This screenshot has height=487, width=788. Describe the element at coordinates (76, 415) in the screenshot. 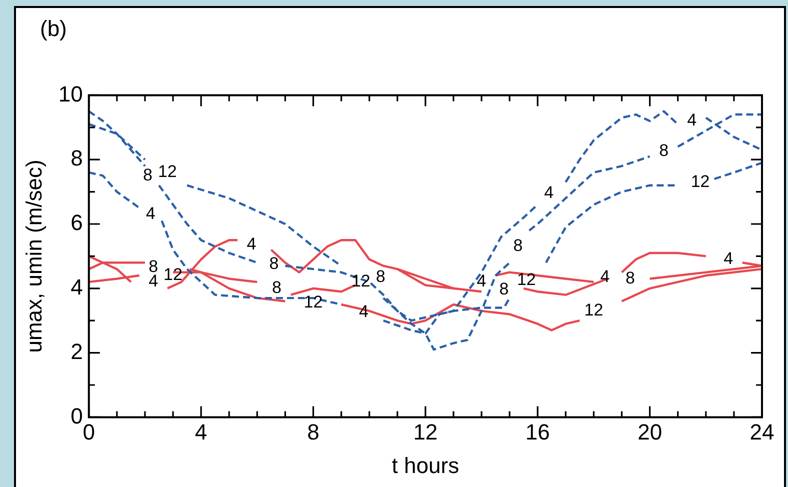

I see `y-tick-label: 0` at that location.